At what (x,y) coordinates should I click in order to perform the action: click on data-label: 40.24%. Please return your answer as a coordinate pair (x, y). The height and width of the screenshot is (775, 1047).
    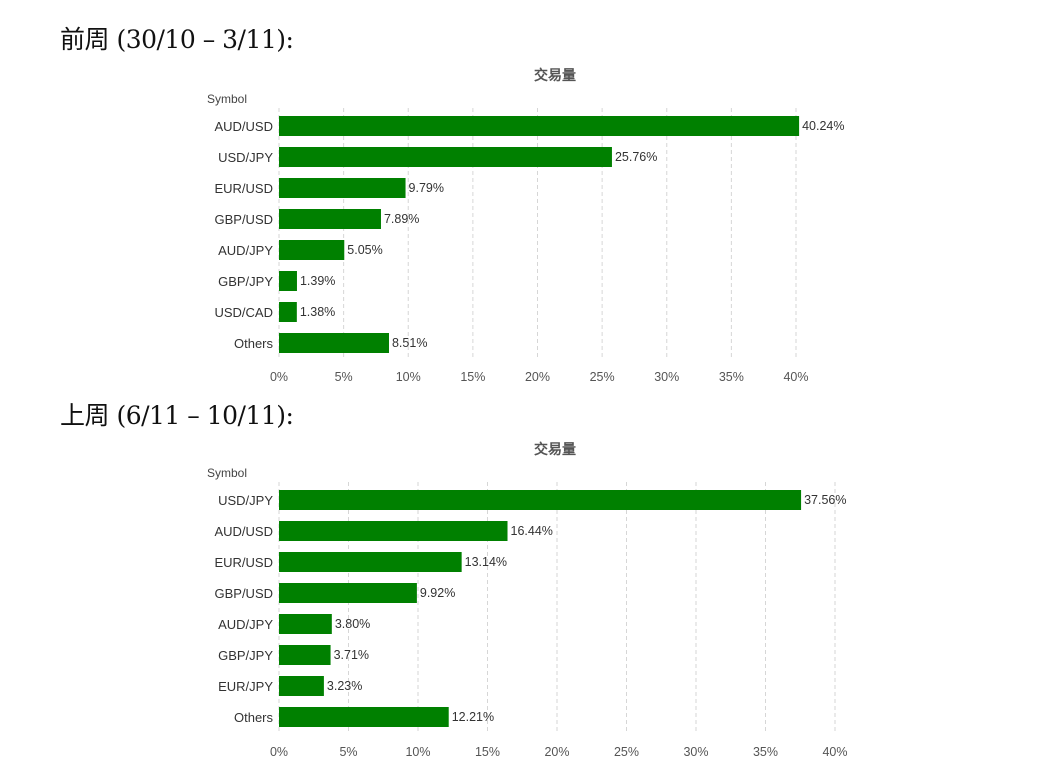
    Looking at the image, I should click on (823, 126).